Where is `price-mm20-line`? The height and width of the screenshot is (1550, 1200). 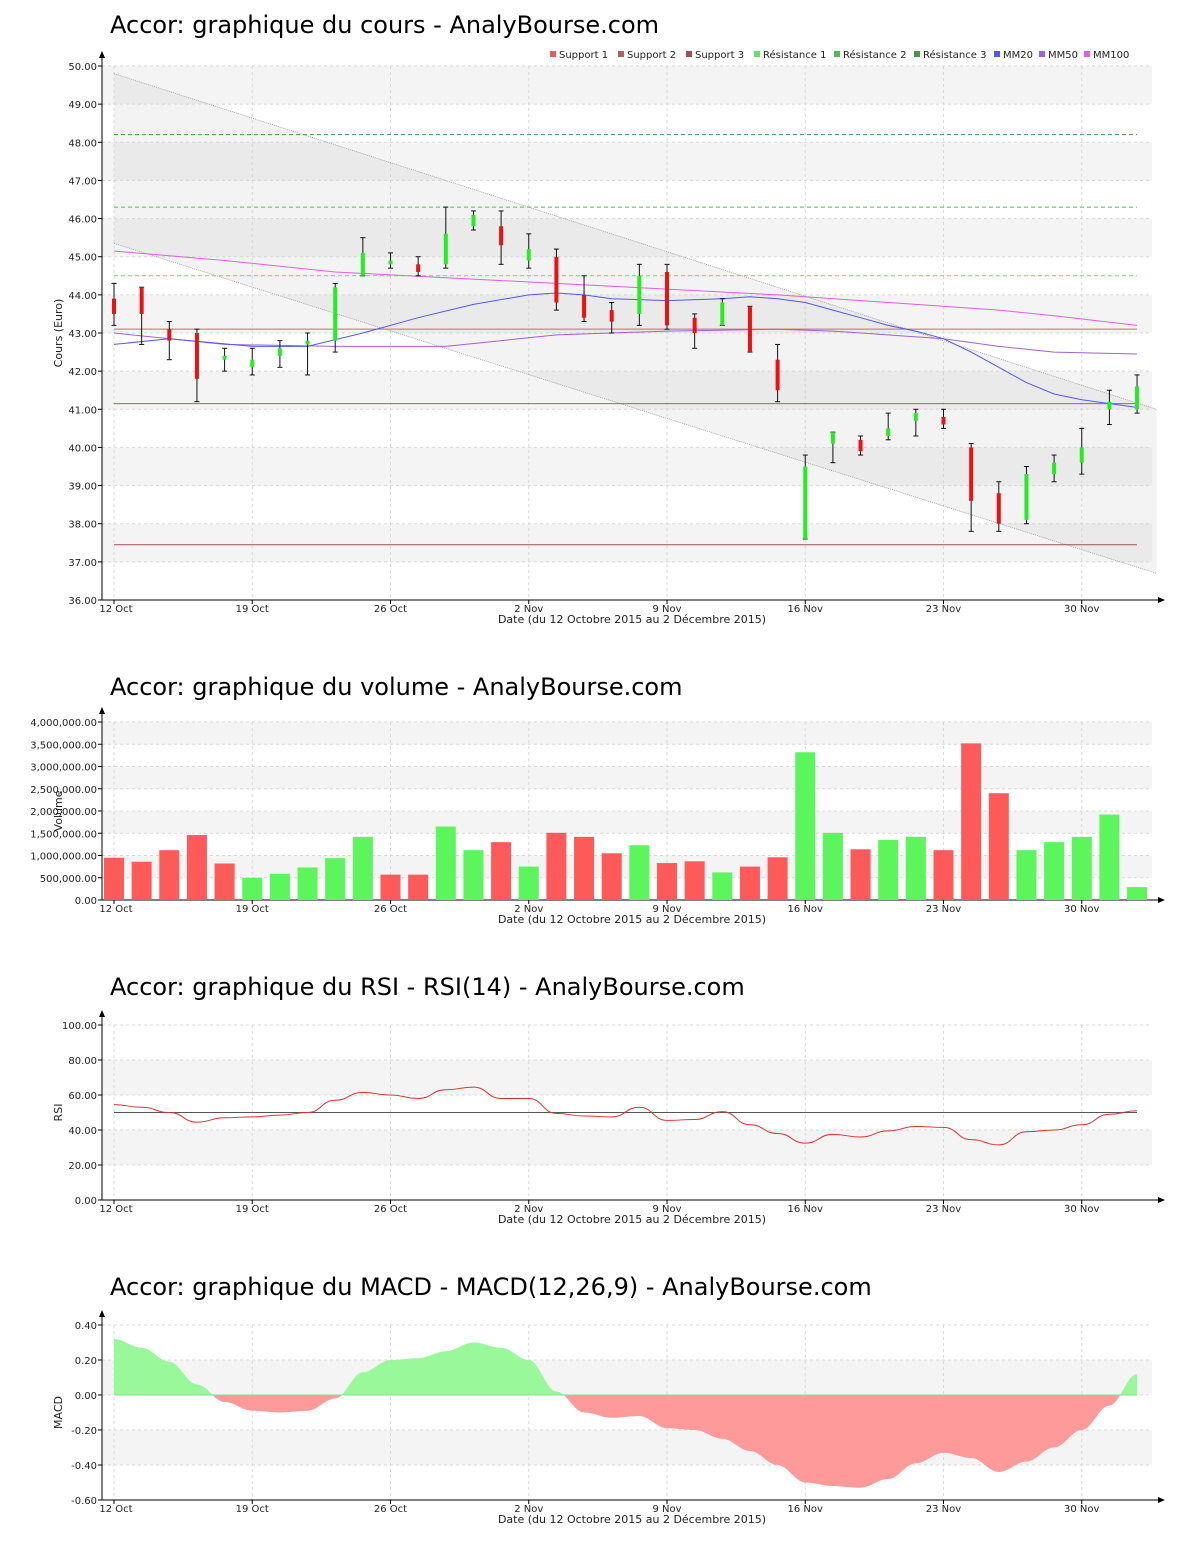
price-mm20-line is located at coordinates (625, 350).